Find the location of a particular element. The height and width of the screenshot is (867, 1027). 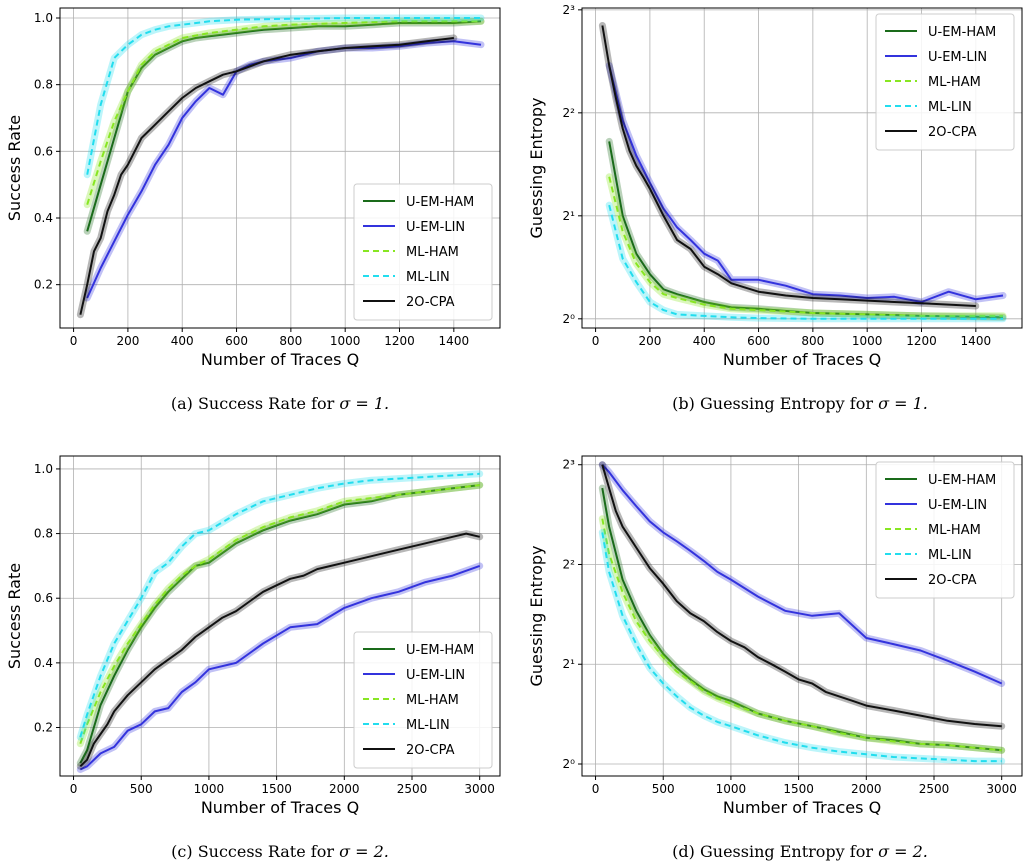

legend-label: ML-HAM is located at coordinates (954, 530).